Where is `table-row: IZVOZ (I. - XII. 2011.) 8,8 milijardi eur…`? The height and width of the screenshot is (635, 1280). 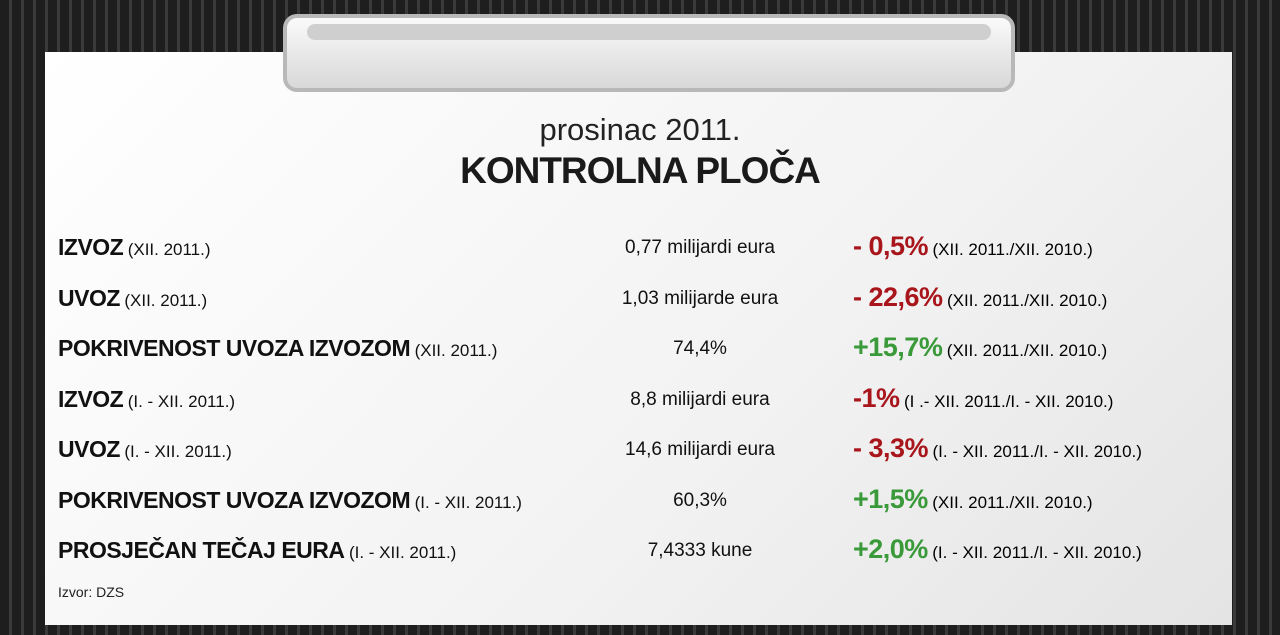
table-row: IZVOZ (I. - XII. 2011.) 8,8 milijardi eur… is located at coordinates (640, 398).